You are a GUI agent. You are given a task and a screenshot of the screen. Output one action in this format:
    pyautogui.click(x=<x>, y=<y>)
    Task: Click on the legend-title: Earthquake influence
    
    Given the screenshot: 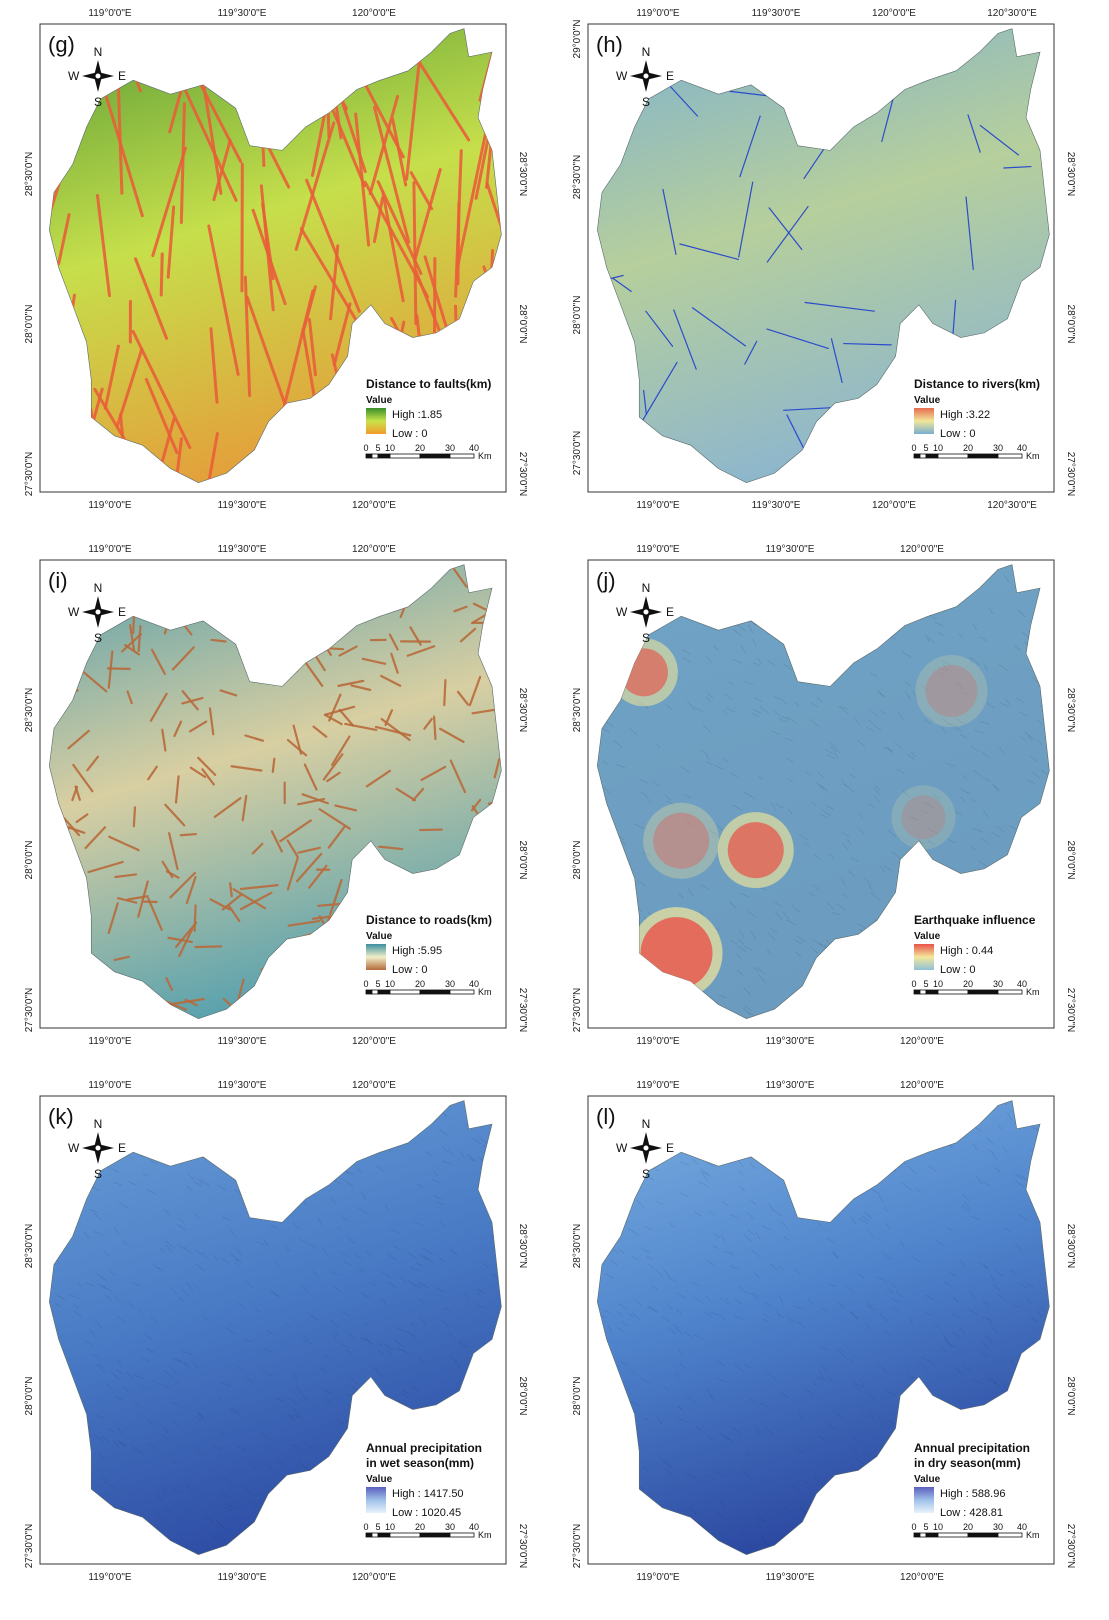 What is the action you would take?
    pyautogui.click(x=975, y=920)
    